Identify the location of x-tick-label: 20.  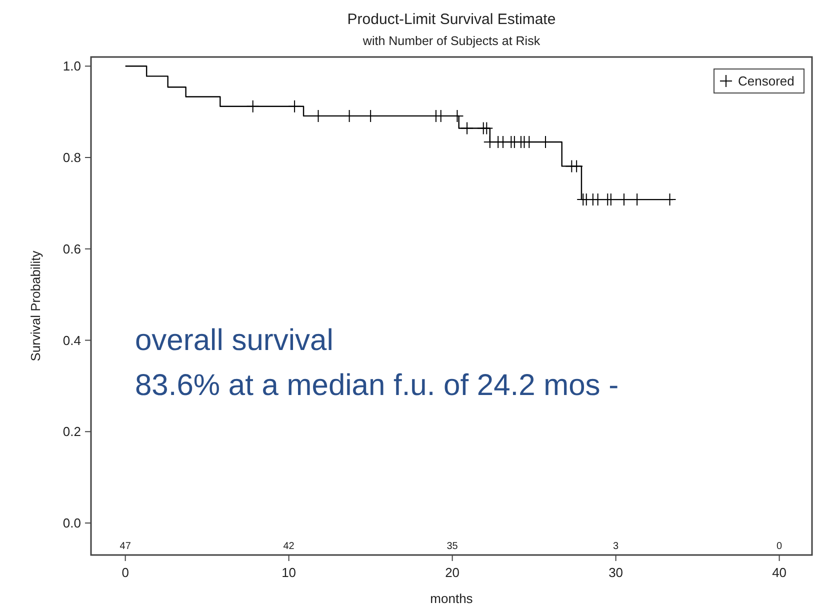
(452, 572).